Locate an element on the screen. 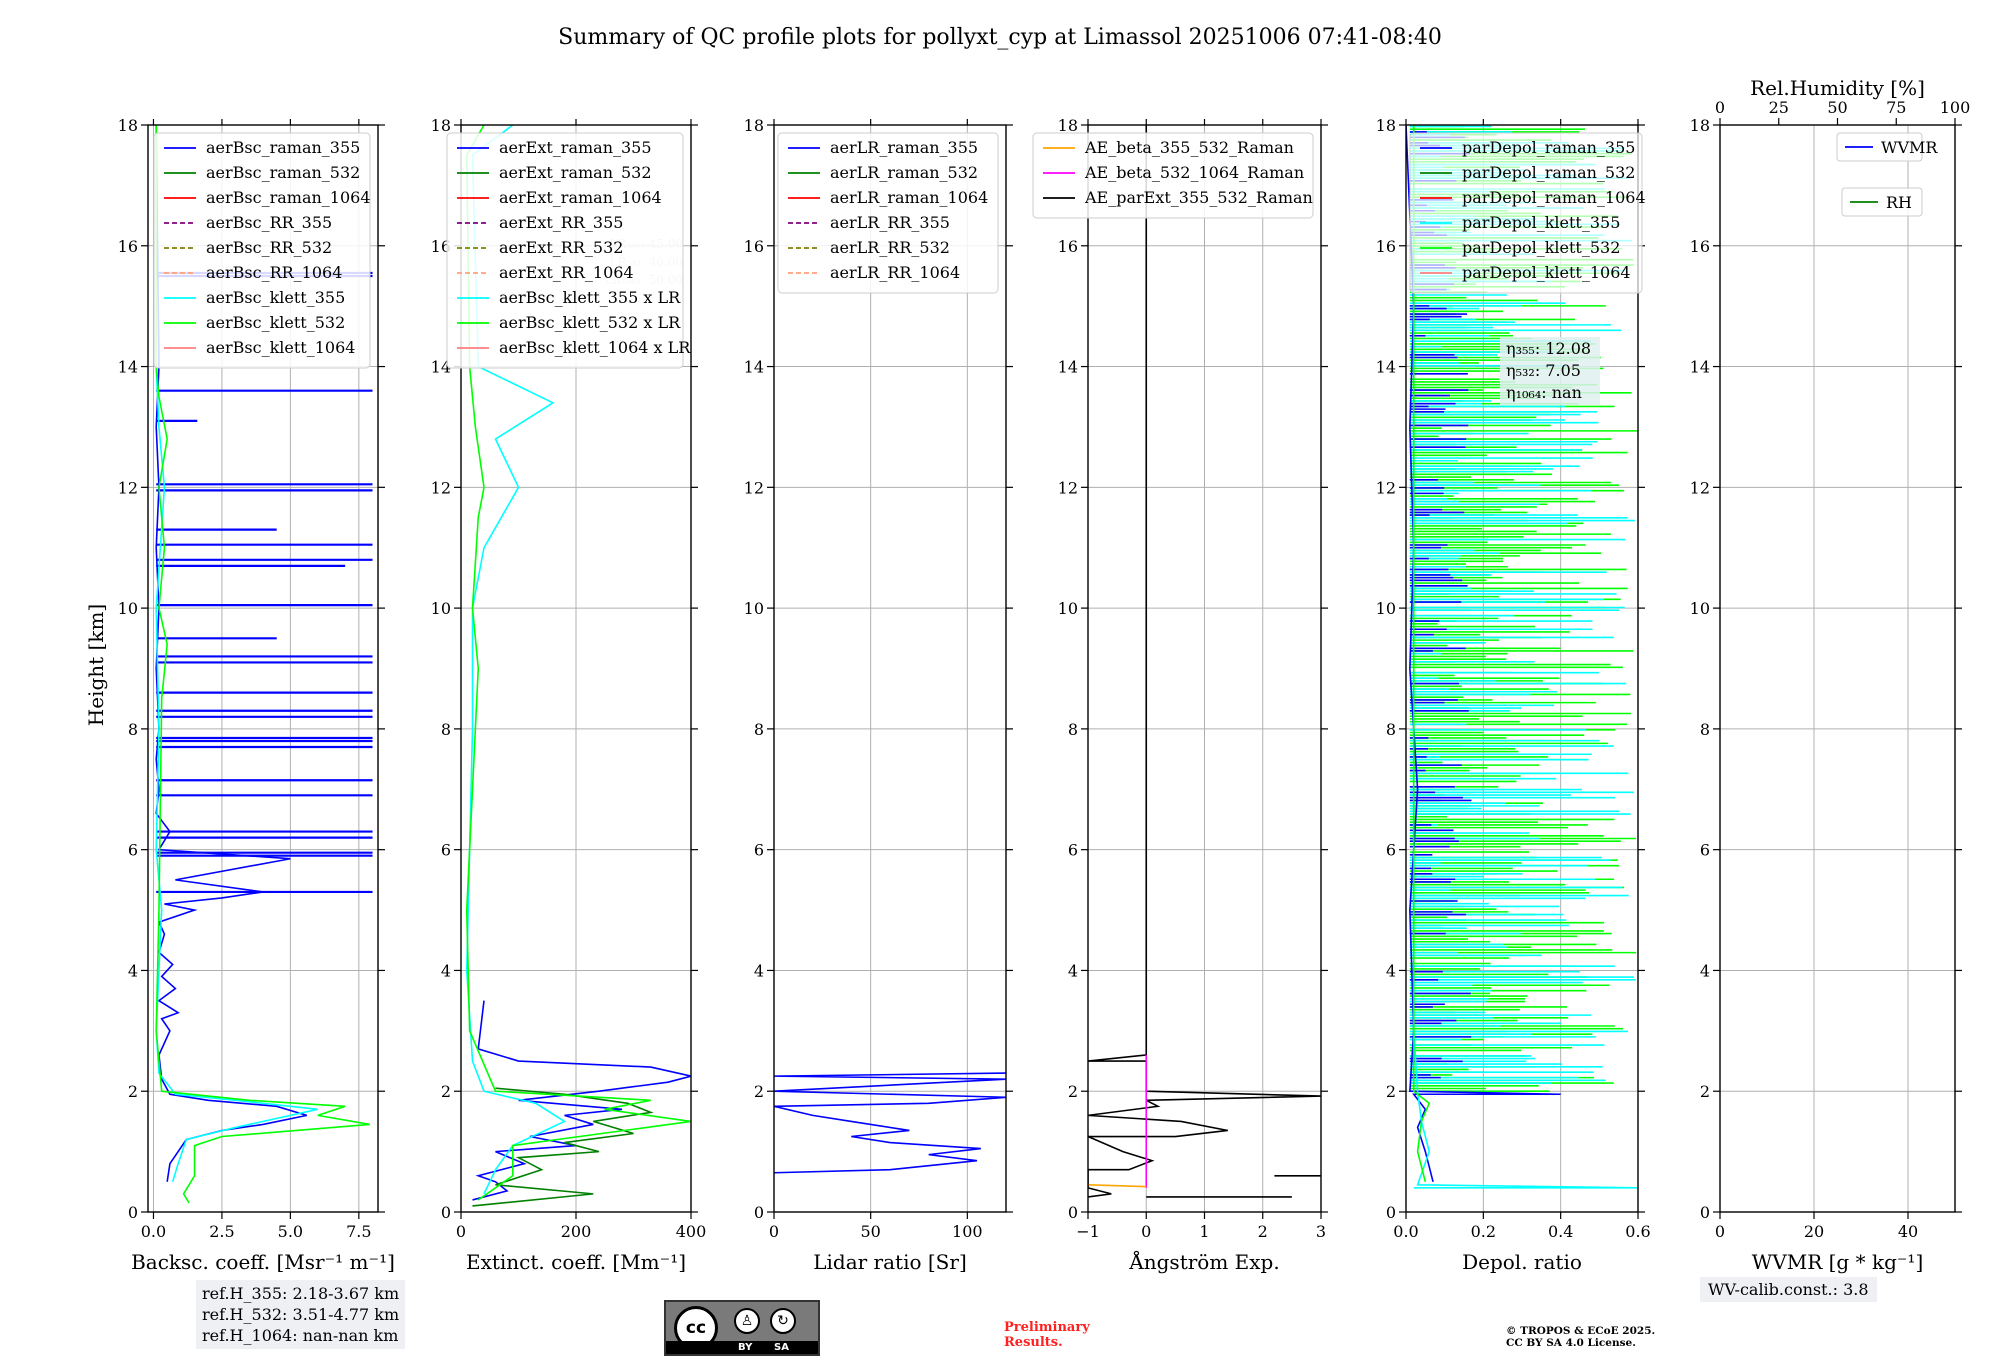  cc-by-sa-badge: cc ♙ ↻ BY SA is located at coordinates (742, 1328).